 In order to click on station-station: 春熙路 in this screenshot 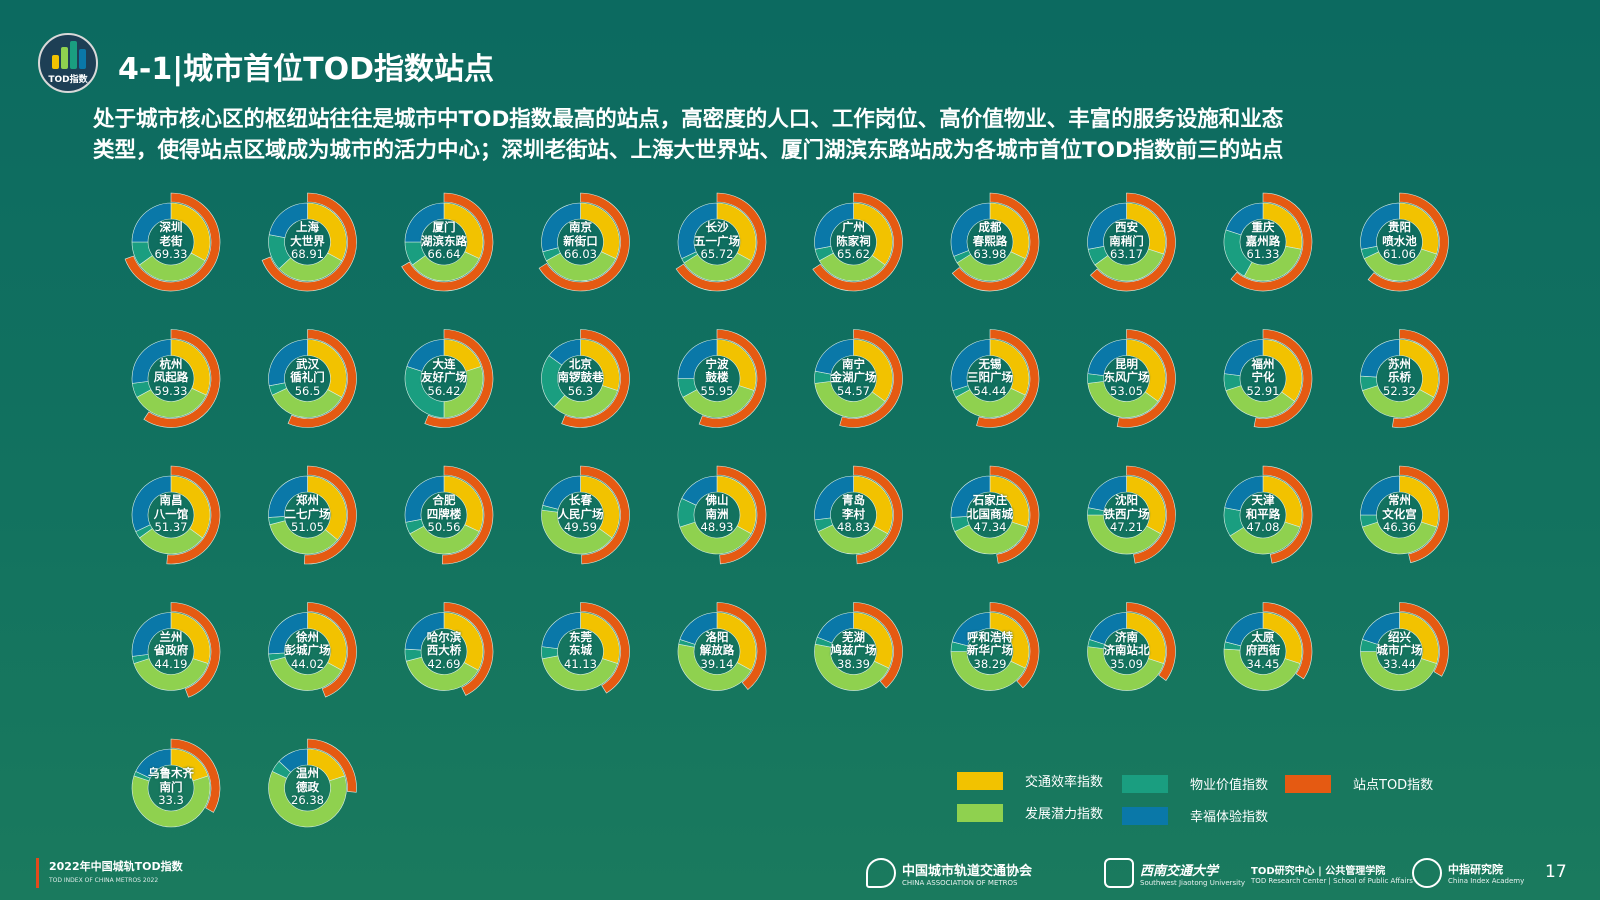, I will do `click(990, 240)`.